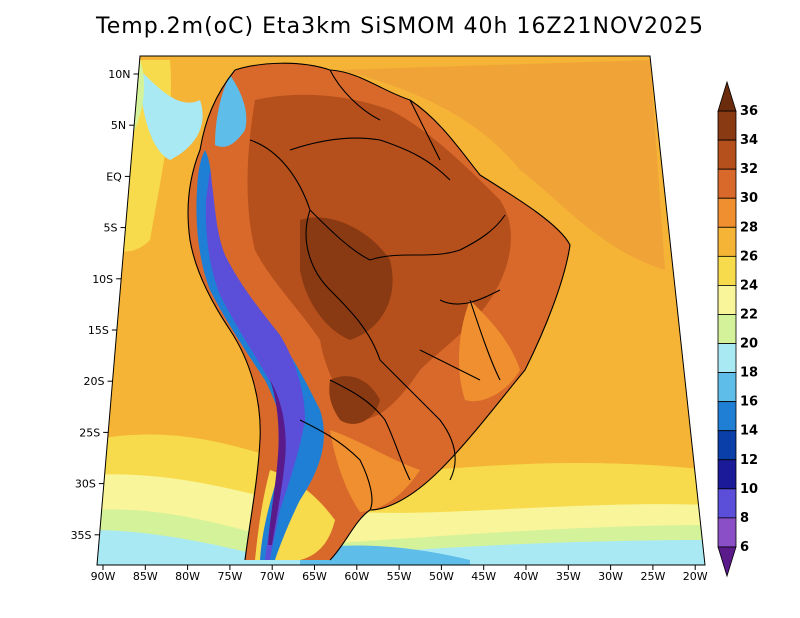 The image size is (800, 618). I want to click on lon-tick-label: 25W, so click(652, 576).